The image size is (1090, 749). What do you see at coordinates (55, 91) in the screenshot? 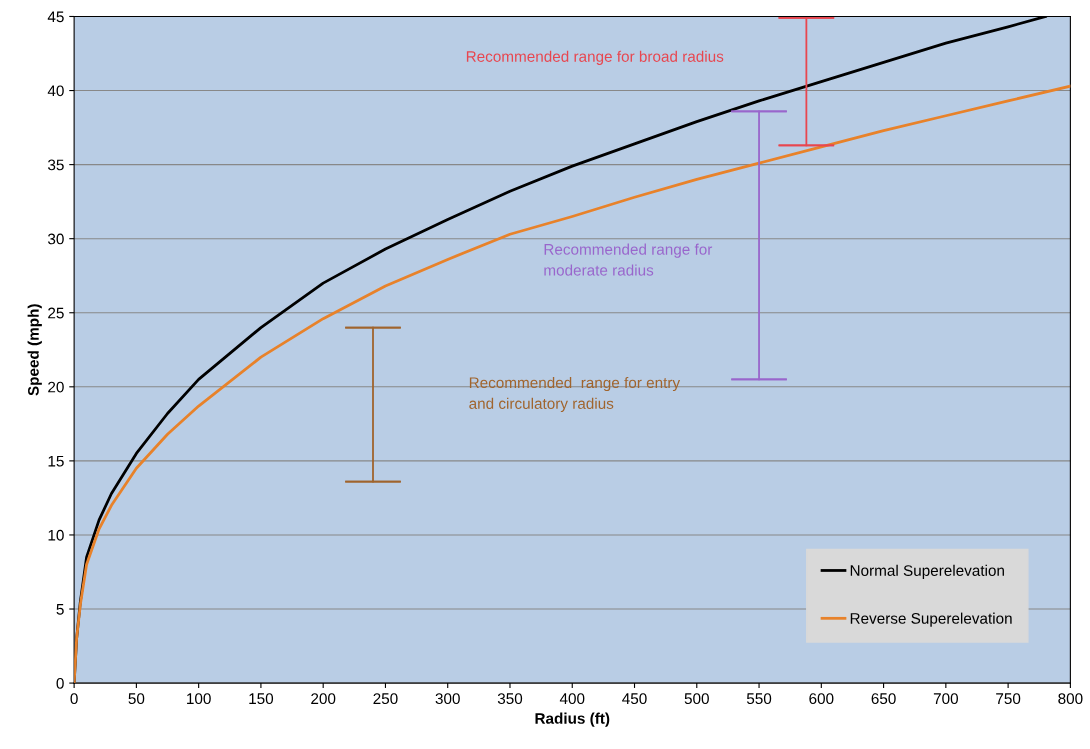
I see `y-tick-label: 40` at bounding box center [55, 91].